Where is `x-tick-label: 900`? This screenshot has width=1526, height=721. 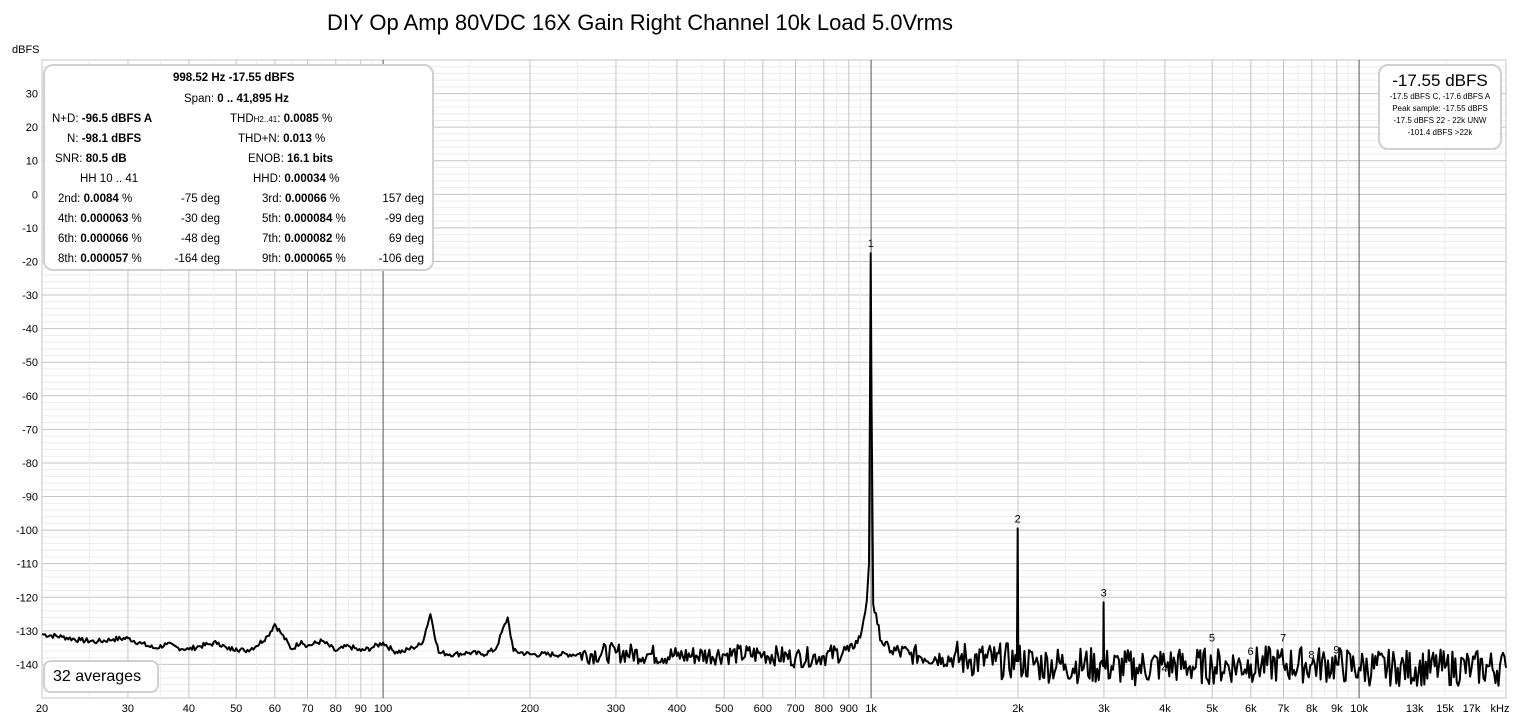 x-tick-label: 900 is located at coordinates (849, 709).